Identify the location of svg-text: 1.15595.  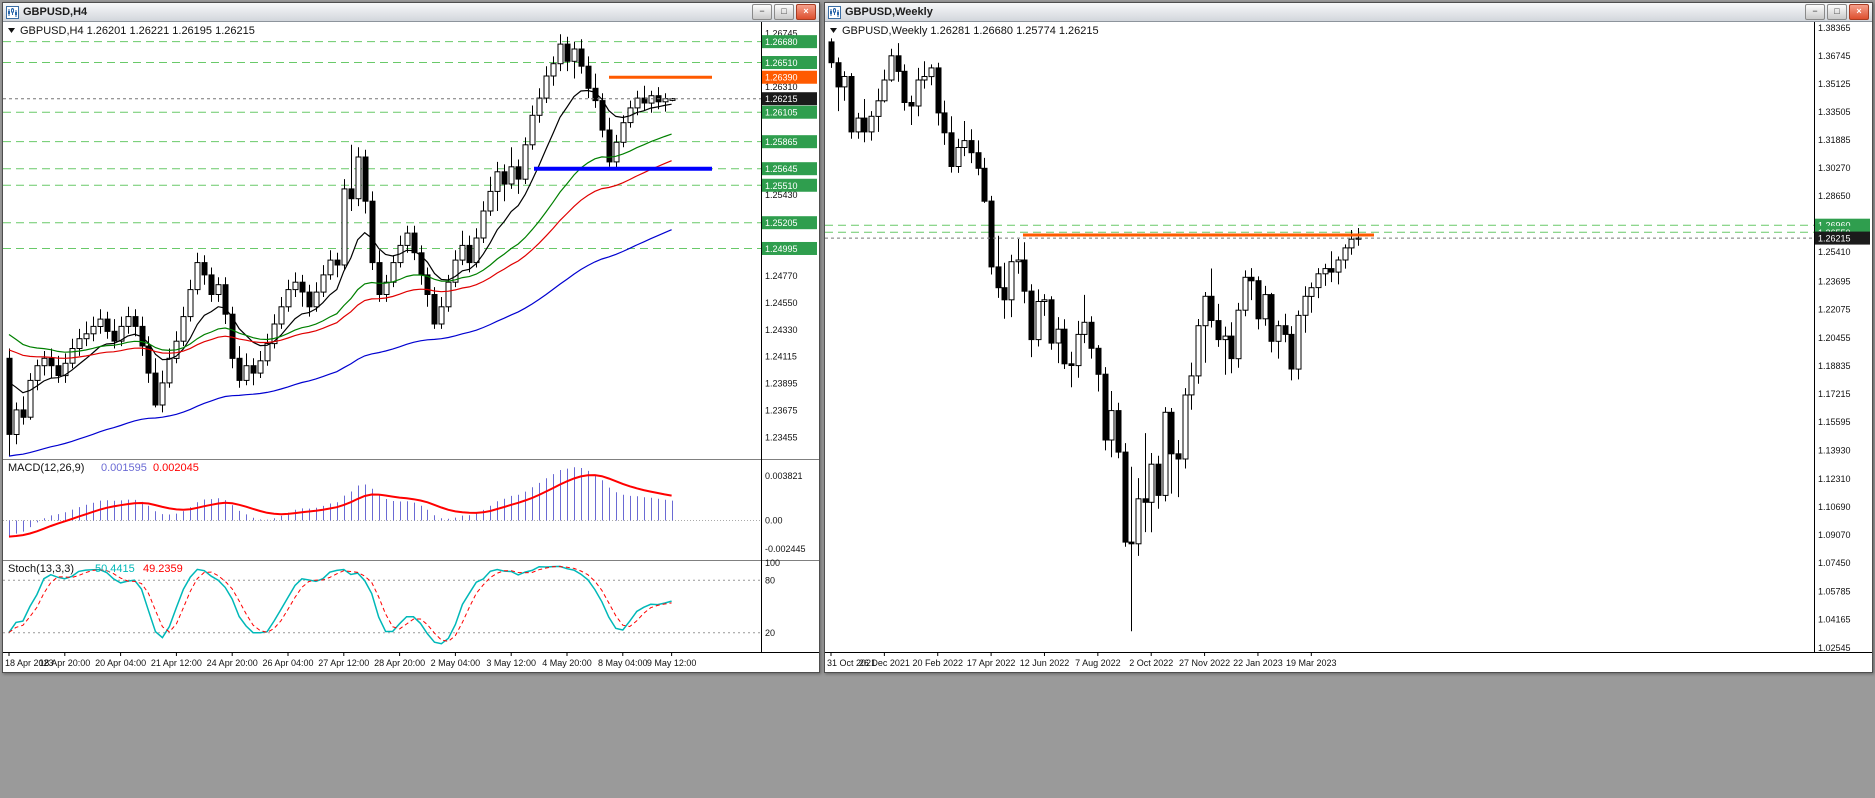
(1834, 422).